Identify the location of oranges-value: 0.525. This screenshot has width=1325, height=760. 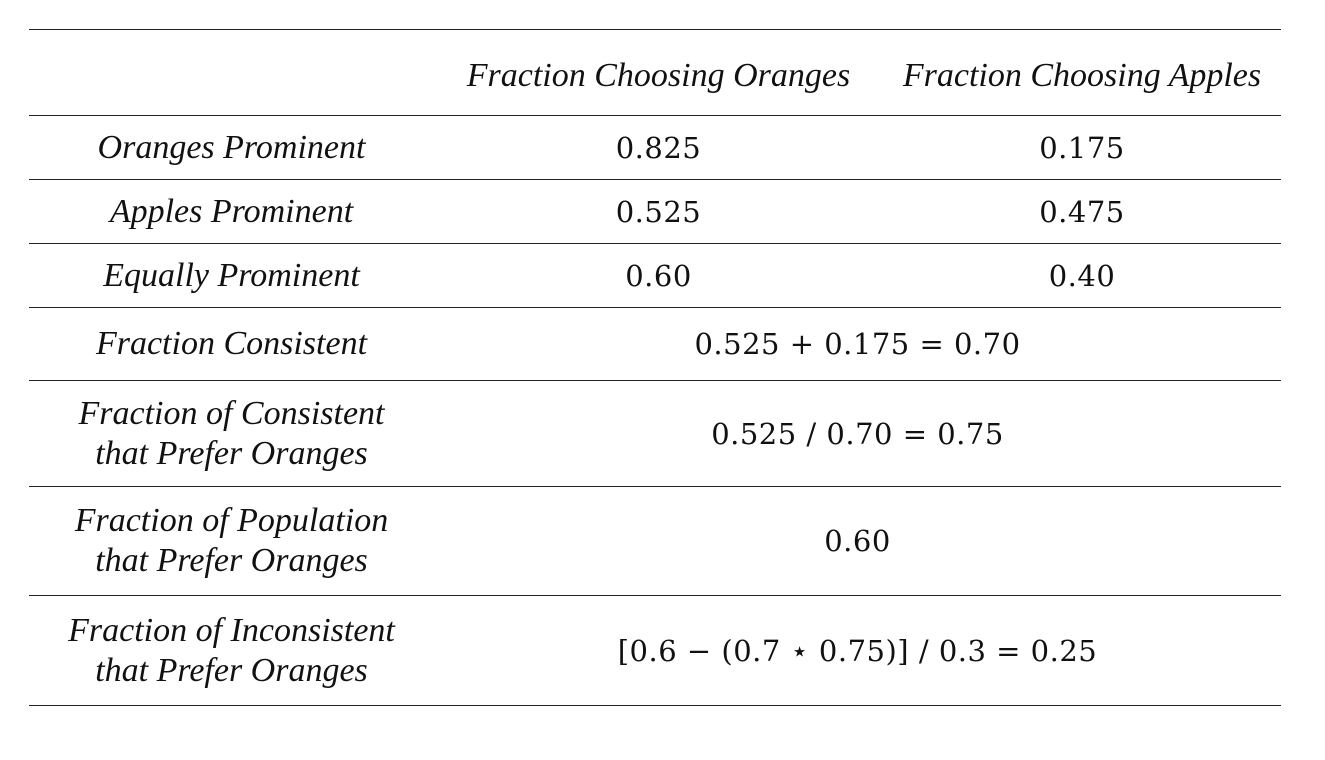
(658, 211).